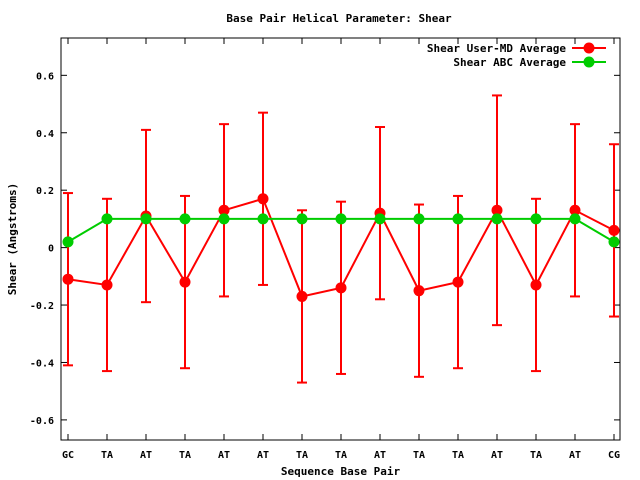  What do you see at coordinates (42, 306) in the screenshot?
I see `y-tick-label: -0.2` at bounding box center [42, 306].